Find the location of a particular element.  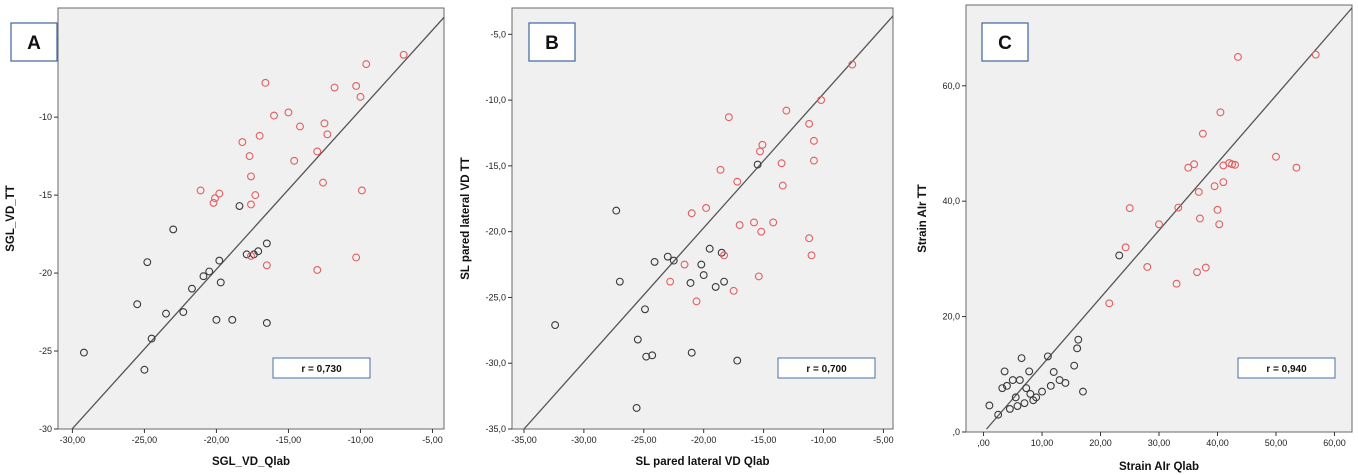

x-tick-label: -20,00 is located at coordinates (217, 440).